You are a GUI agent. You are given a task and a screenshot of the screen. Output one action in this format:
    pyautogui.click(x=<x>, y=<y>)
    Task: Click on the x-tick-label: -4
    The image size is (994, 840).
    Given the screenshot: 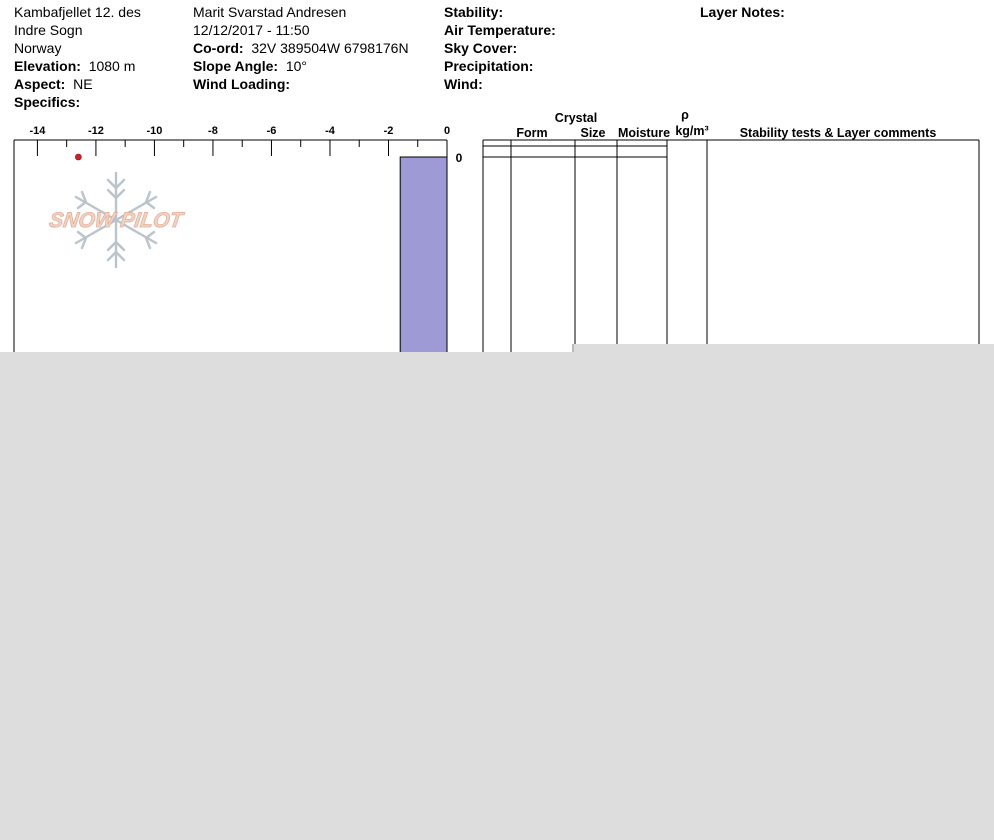 What is the action you would take?
    pyautogui.click(x=330, y=131)
    